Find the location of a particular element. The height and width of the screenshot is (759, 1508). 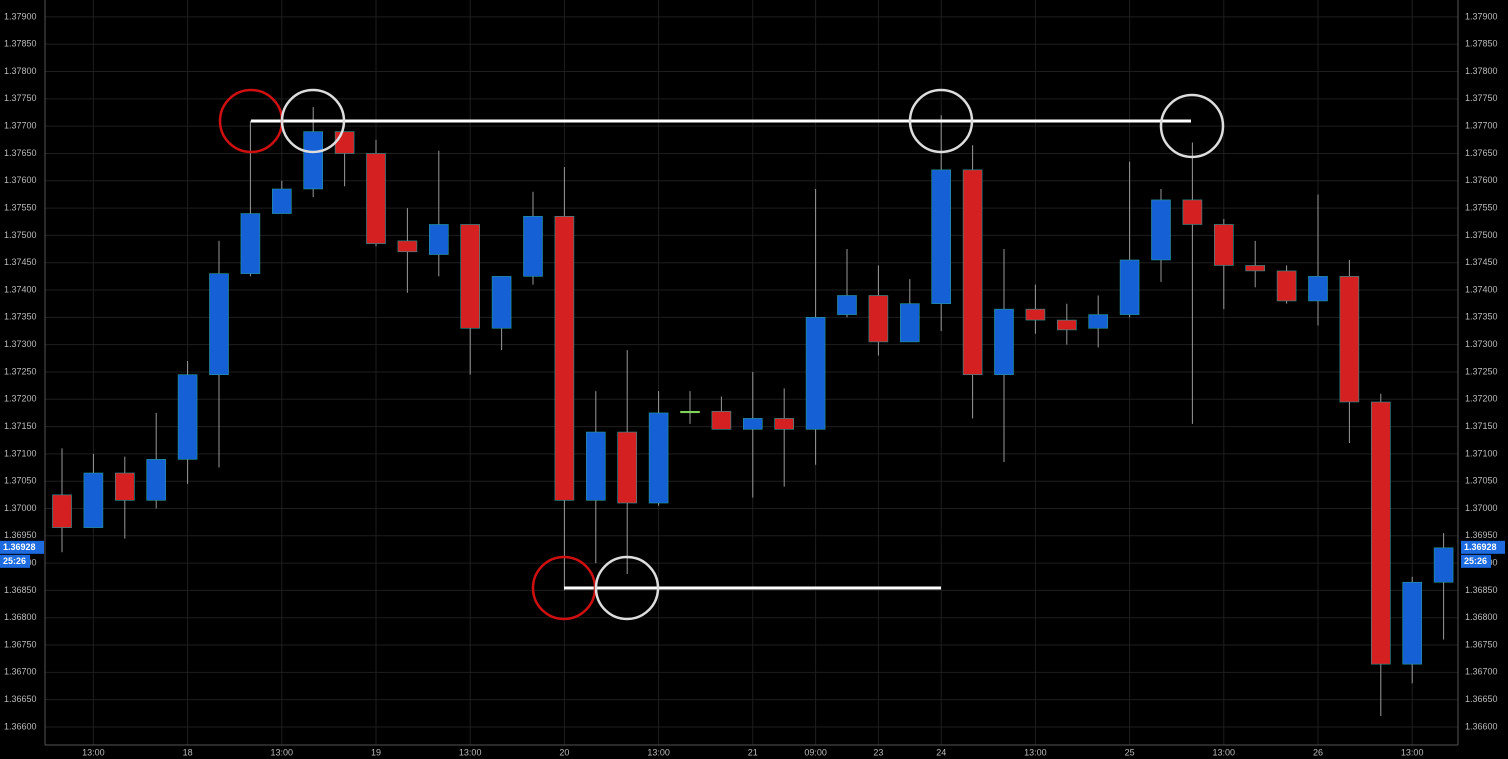

y-tick-label: 1.37550 is located at coordinates (1481, 207).